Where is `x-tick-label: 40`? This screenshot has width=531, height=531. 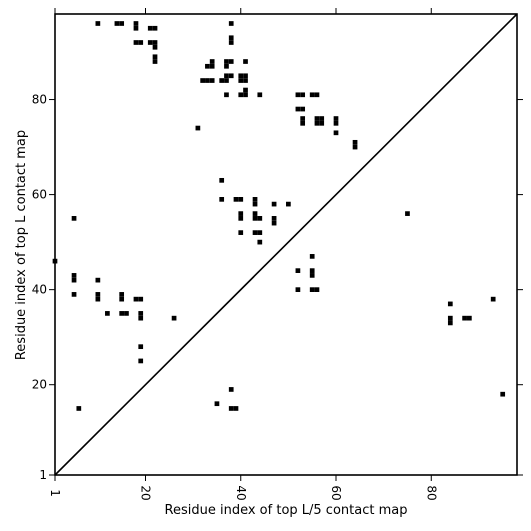
x-tick-label: 40 is located at coordinates (241, 492).